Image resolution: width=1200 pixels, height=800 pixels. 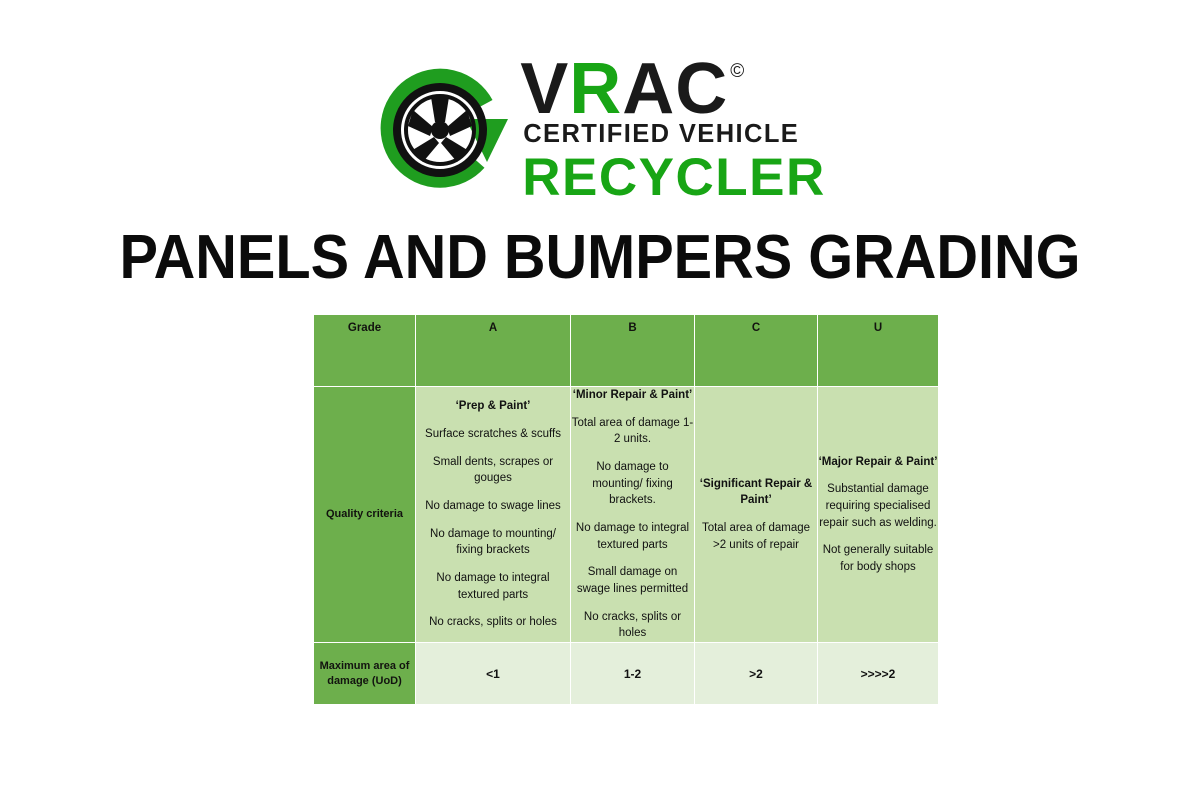 What do you see at coordinates (661, 134) in the screenshot?
I see `logo-subline: CERTIFIED VEHICLE` at bounding box center [661, 134].